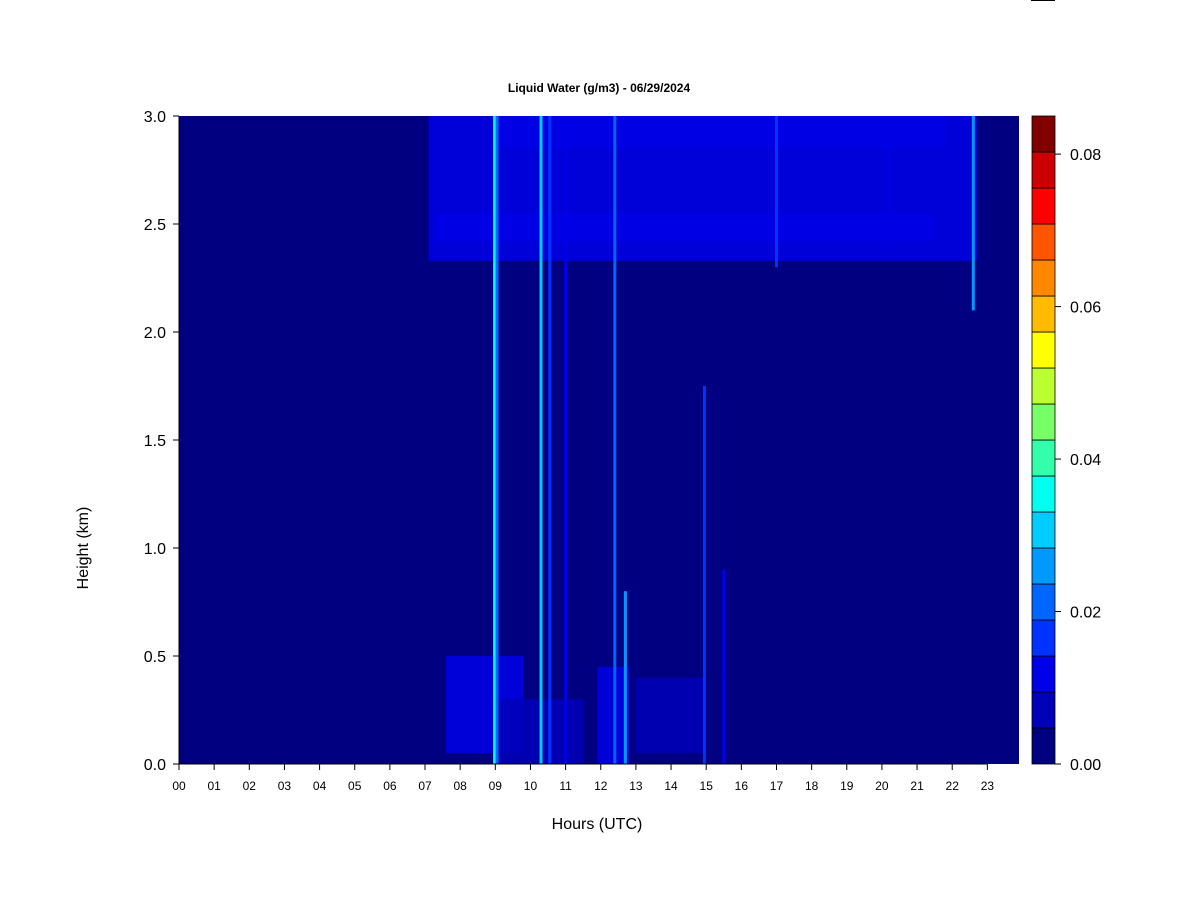 Image resolution: width=1200 pixels, height=900 pixels. What do you see at coordinates (425, 786) in the screenshot?
I see `x-tick-label: 07` at bounding box center [425, 786].